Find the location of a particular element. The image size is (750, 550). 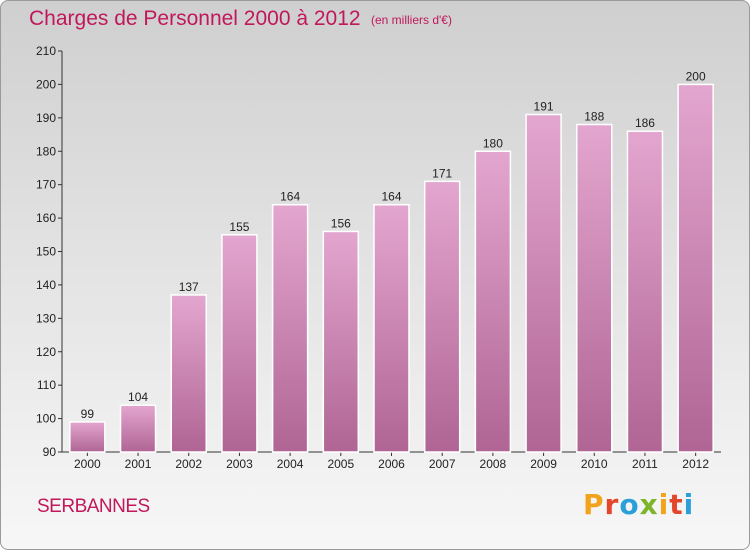

proxiti-logo: Proxiti is located at coordinates (638, 504).